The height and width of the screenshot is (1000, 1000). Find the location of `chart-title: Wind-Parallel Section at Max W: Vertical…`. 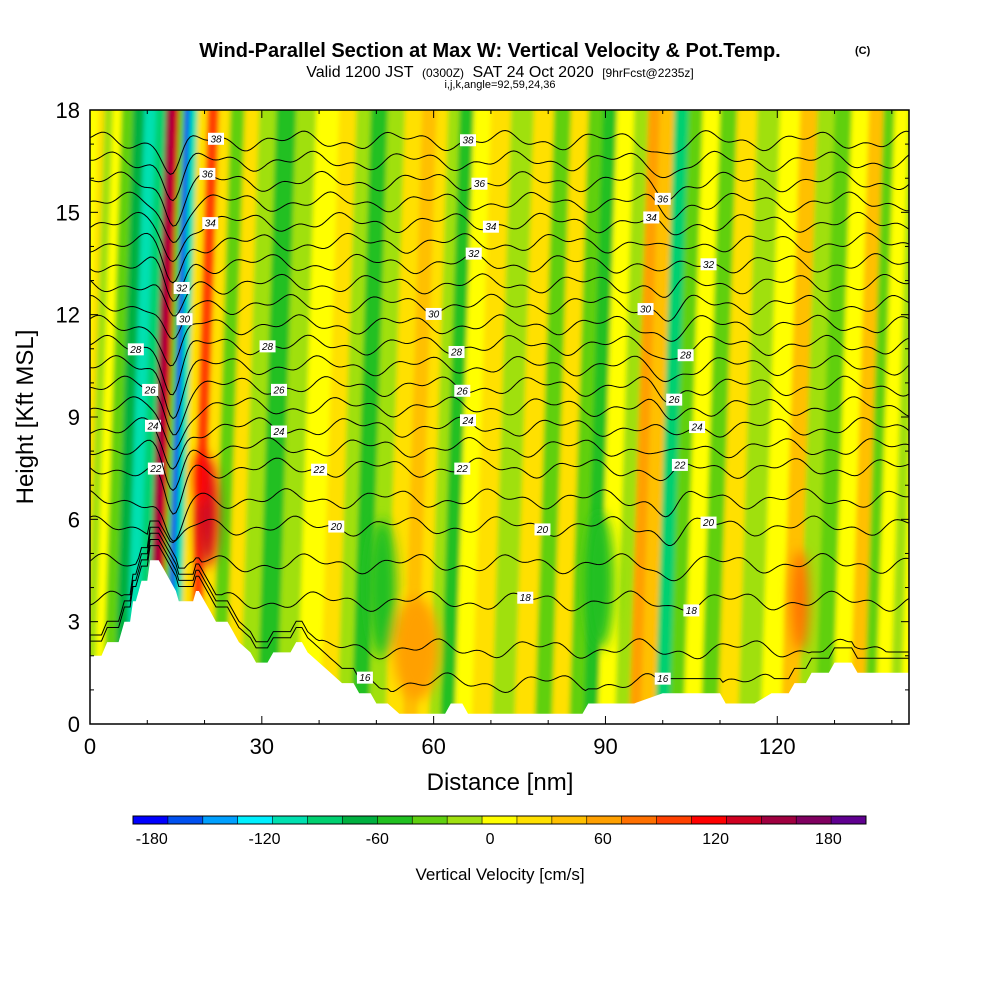

chart-title: Wind-Parallel Section at Max W: Vertical… is located at coordinates (489, 51).